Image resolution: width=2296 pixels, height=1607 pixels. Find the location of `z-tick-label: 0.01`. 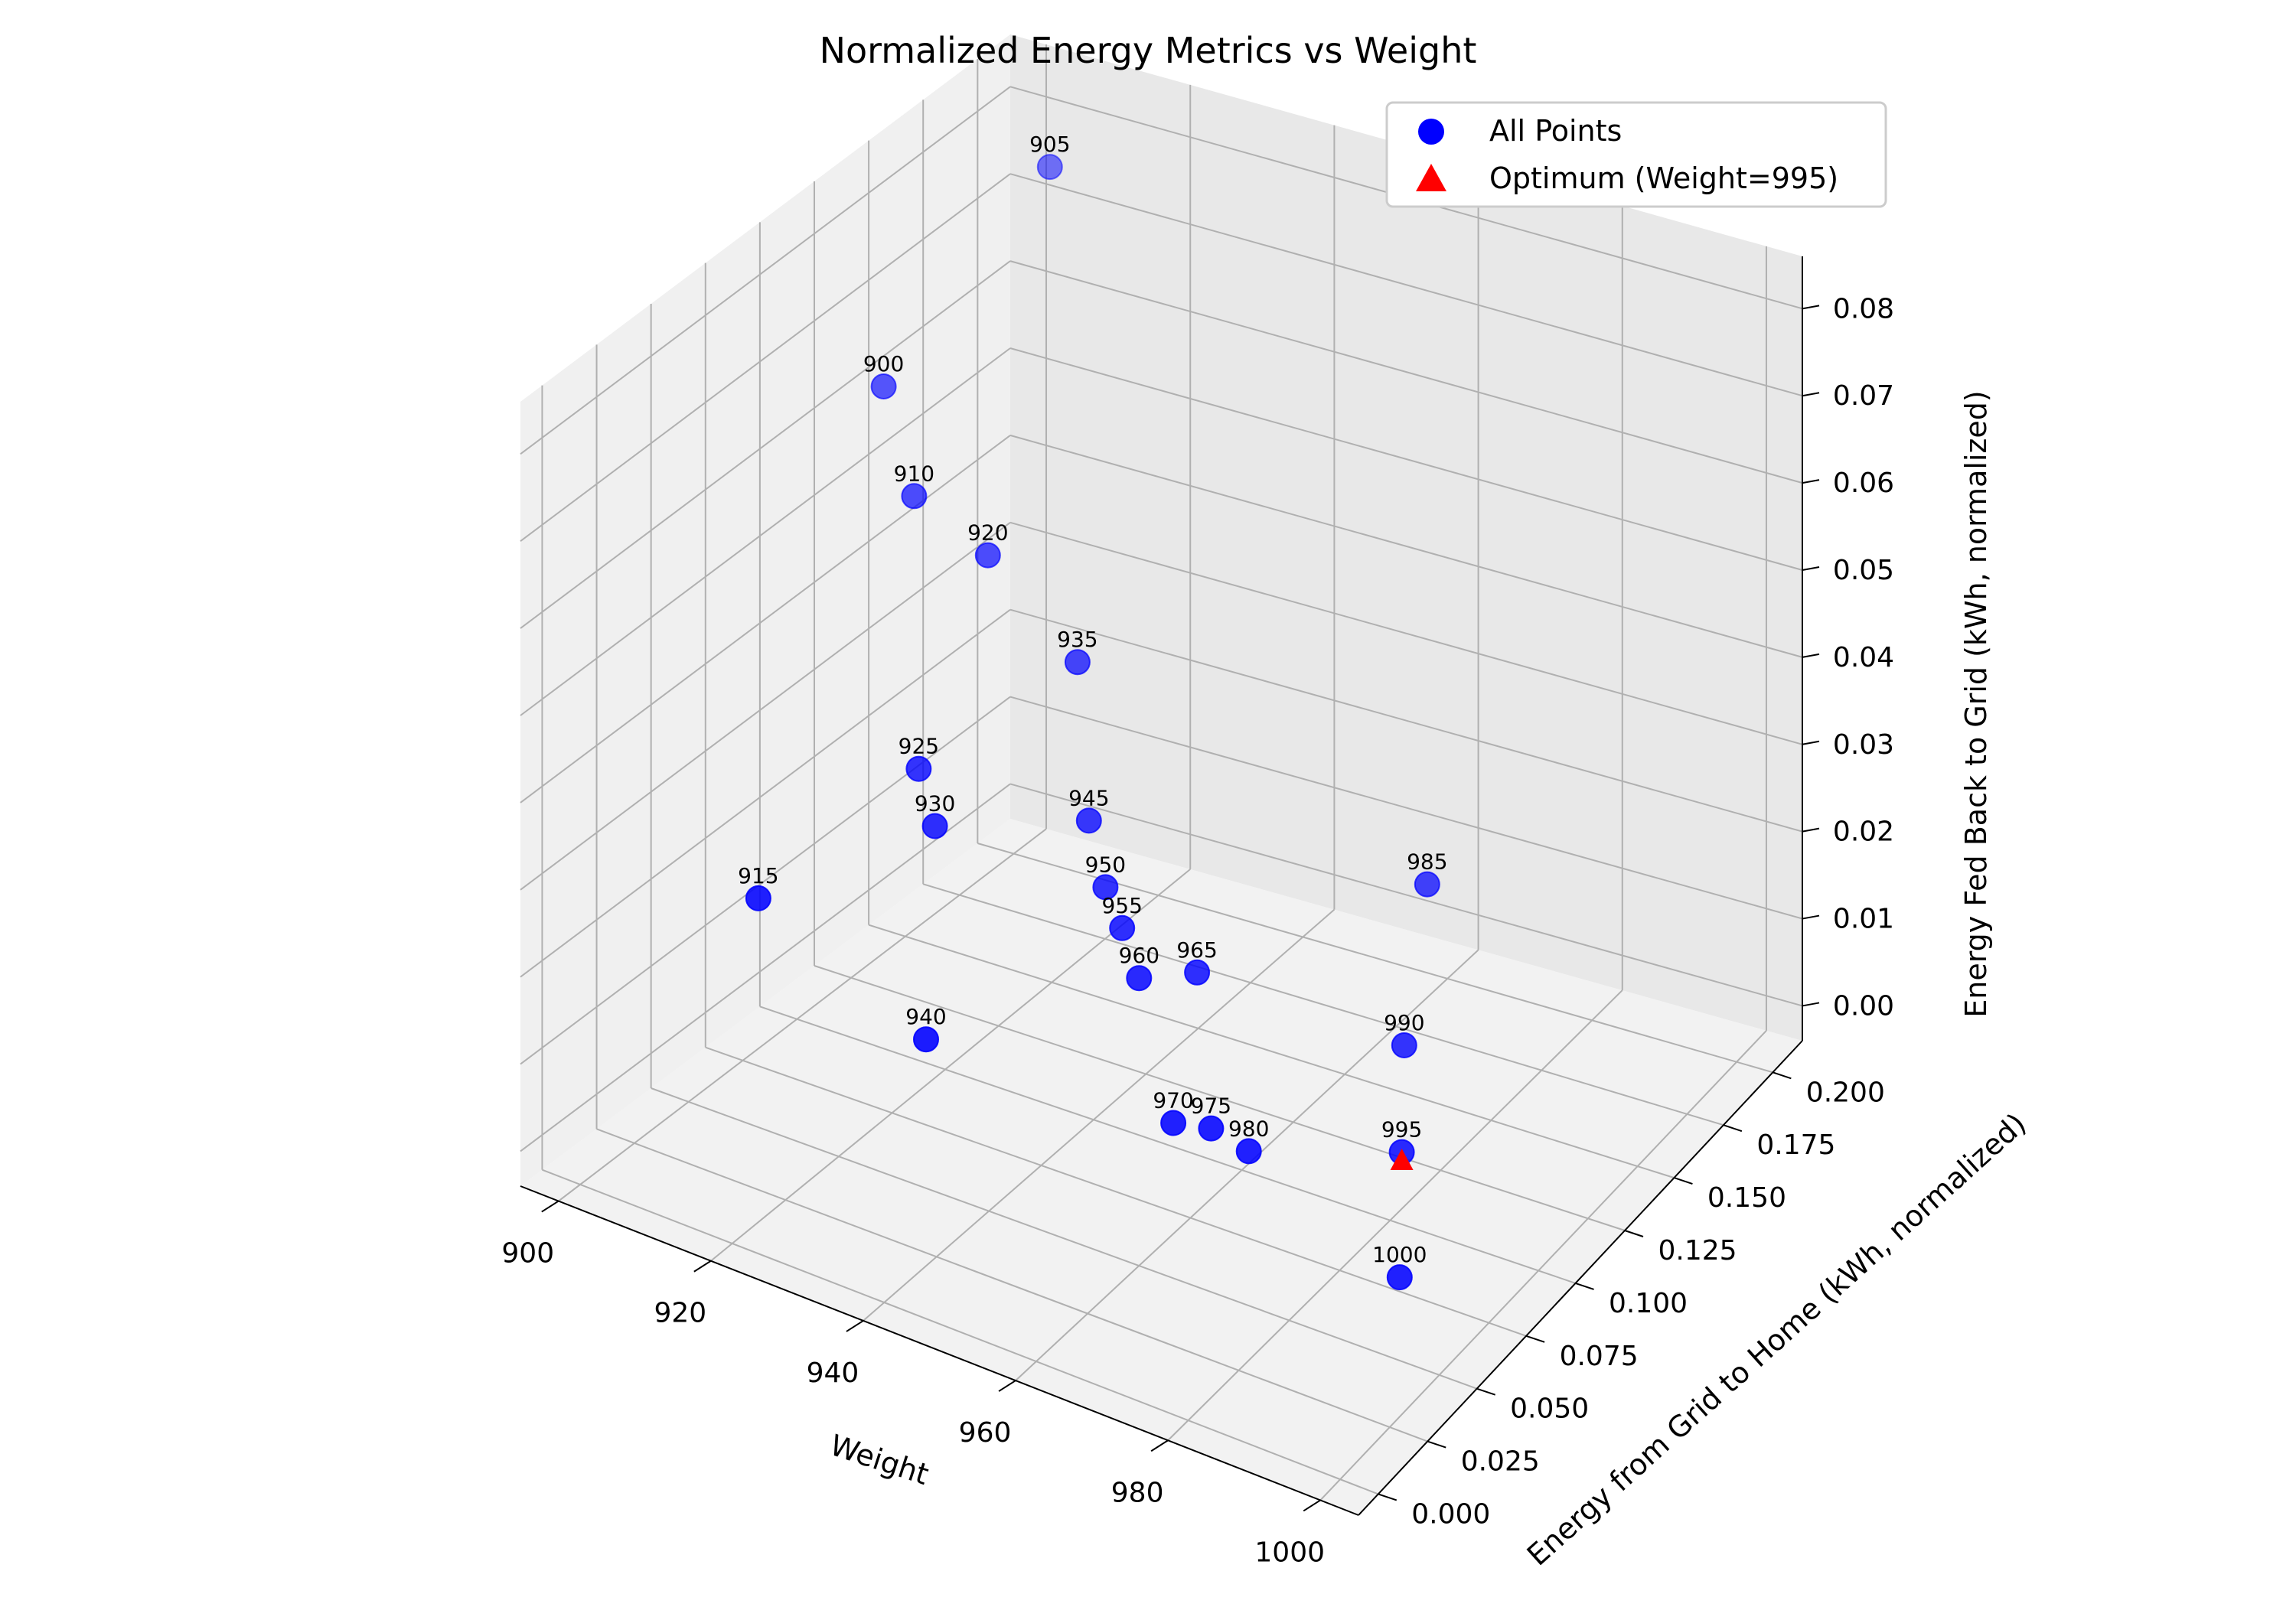

z-tick-label: 0.01 is located at coordinates (1863, 920).